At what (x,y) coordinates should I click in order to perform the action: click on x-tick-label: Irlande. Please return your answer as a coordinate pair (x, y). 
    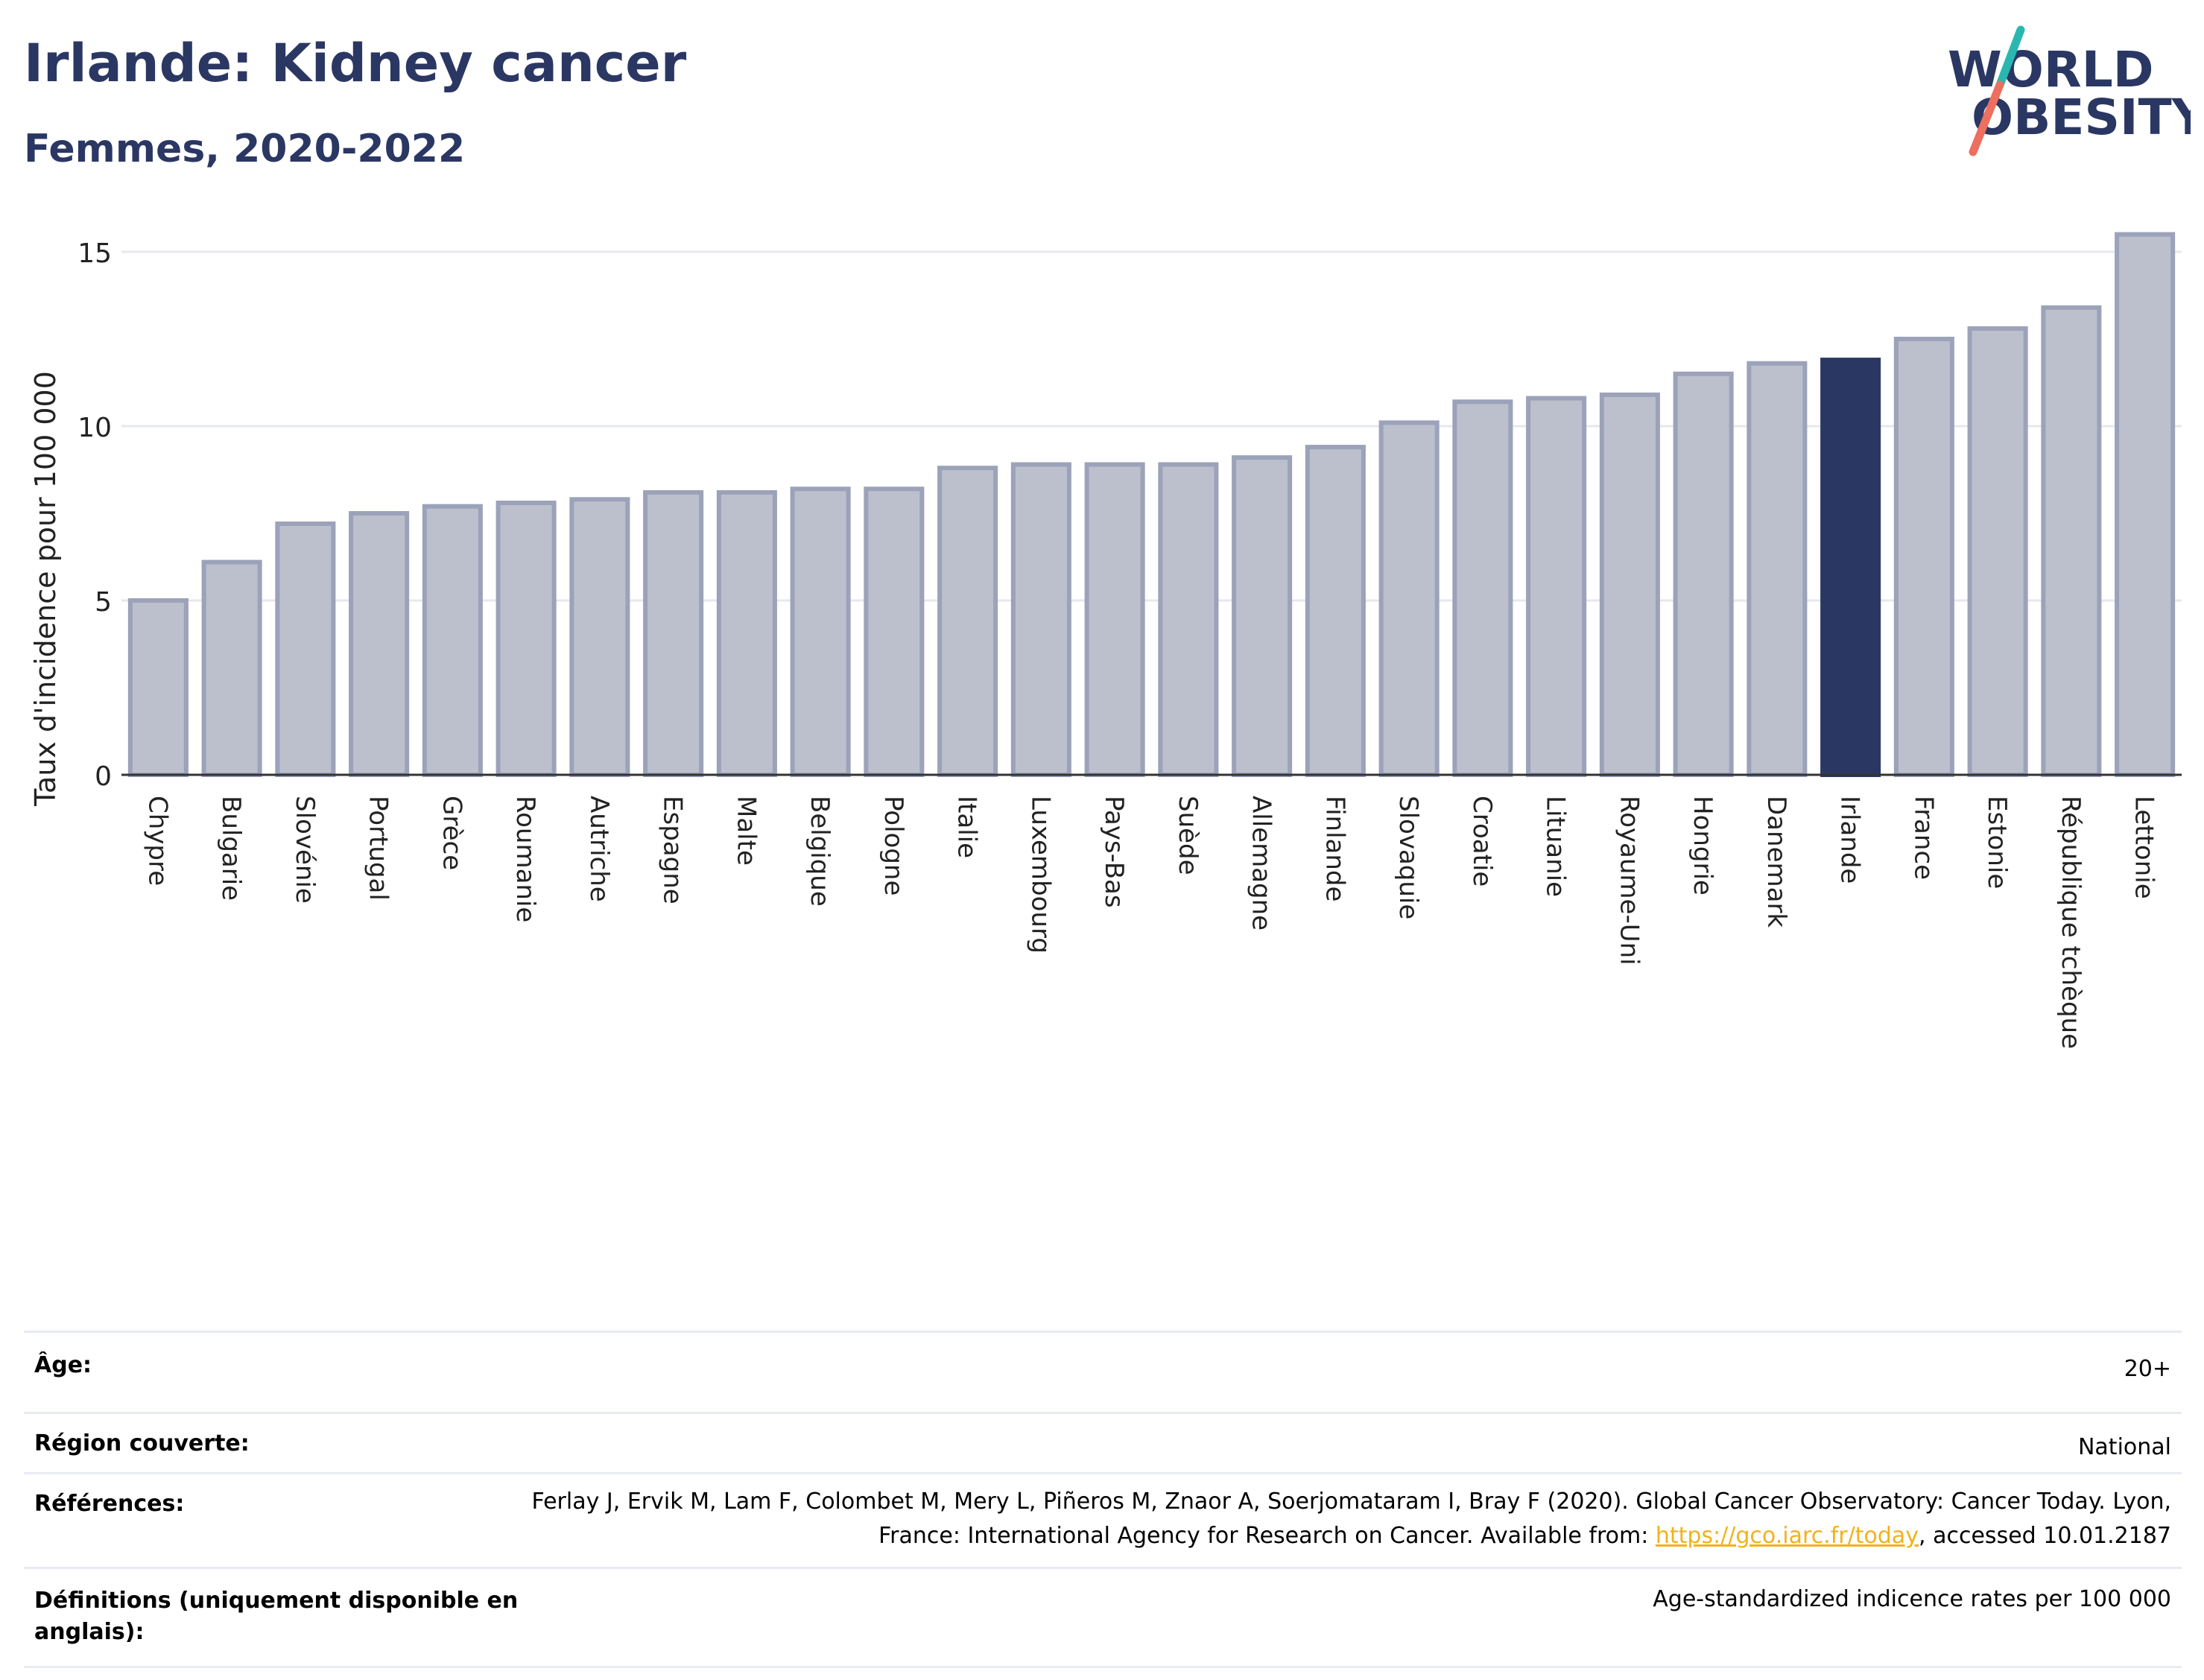
    Looking at the image, I should click on (1850, 840).